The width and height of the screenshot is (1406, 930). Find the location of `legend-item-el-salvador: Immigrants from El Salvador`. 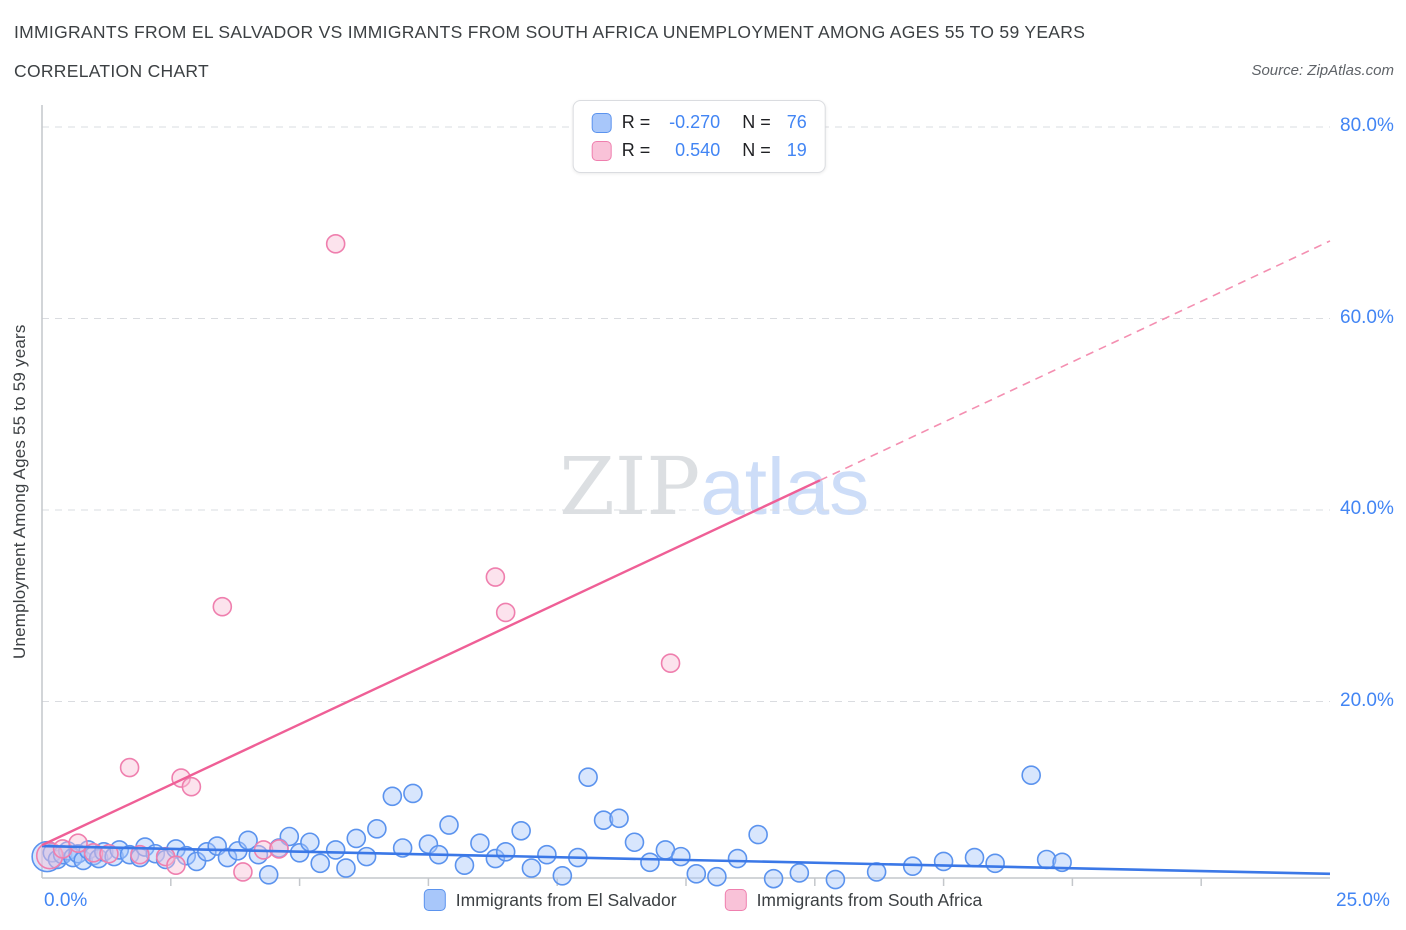

legend-item-el-salvador: Immigrants from El Salvador is located at coordinates (550, 900).